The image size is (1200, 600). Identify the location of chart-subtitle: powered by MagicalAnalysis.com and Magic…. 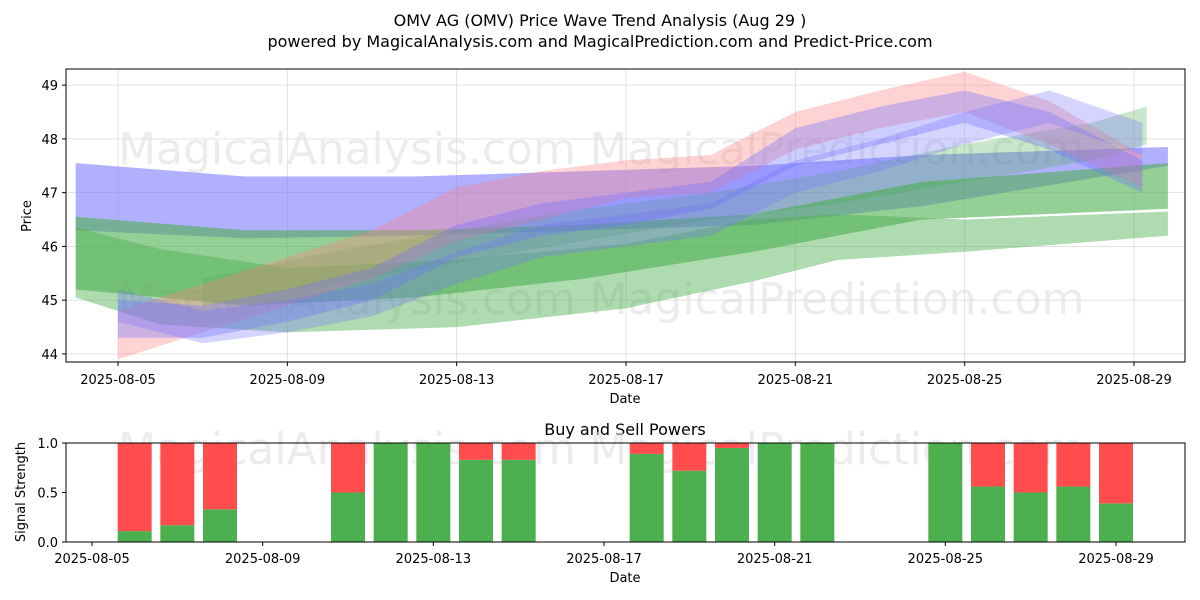
(599, 41).